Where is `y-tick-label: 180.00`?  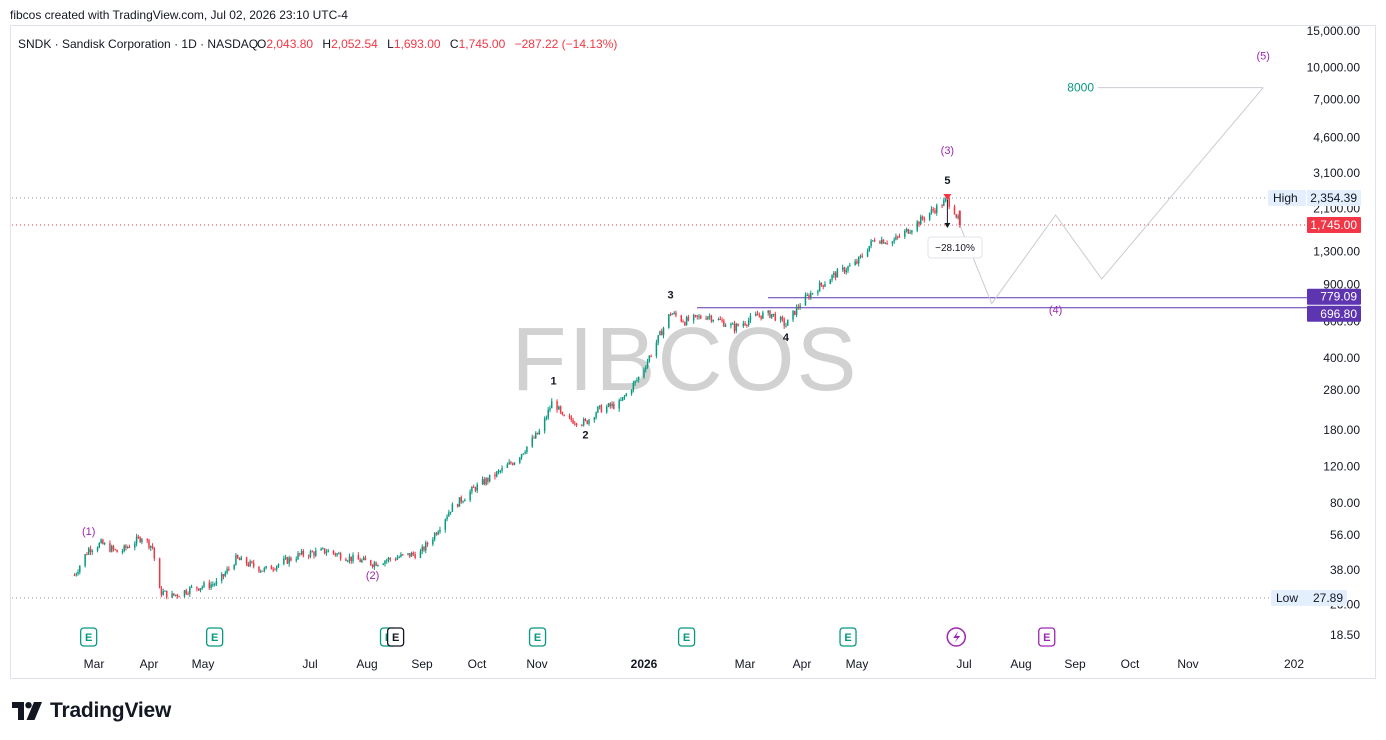
y-tick-label: 180.00 is located at coordinates (1341, 430).